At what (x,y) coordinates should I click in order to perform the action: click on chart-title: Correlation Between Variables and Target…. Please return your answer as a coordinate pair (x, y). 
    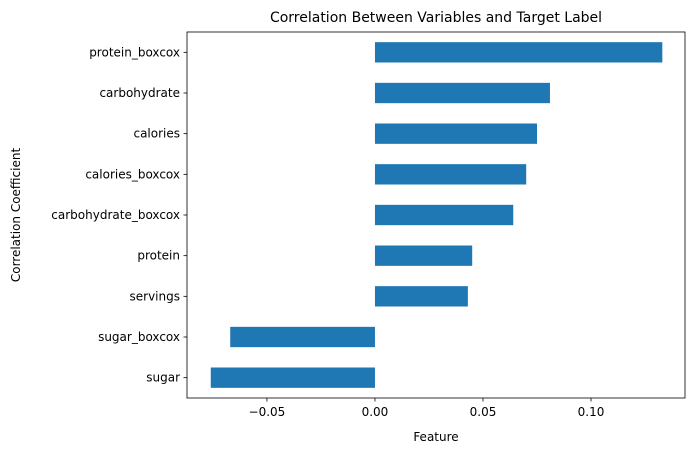
    Looking at the image, I should click on (436, 18).